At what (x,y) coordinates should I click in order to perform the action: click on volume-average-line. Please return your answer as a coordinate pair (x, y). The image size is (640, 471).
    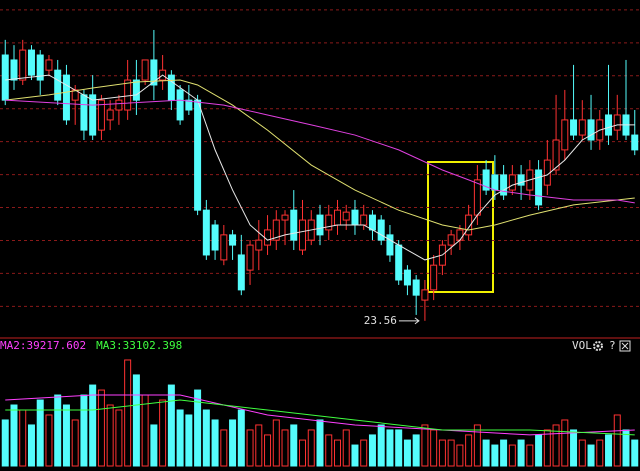
    Looking at the image, I should click on (320, 417).